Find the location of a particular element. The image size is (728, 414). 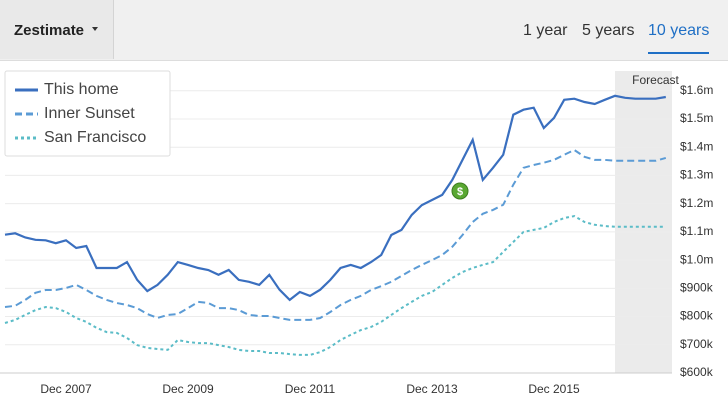

forecast-label: Forecast is located at coordinates (655, 80).